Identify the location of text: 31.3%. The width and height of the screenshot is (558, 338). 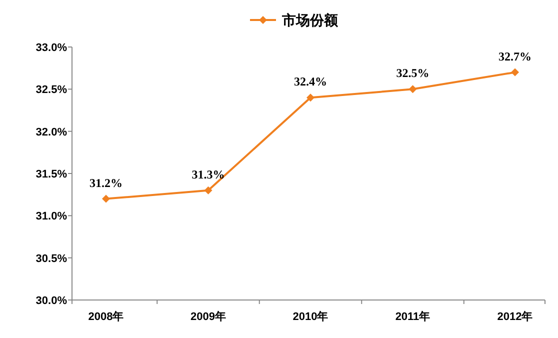
(208, 174).